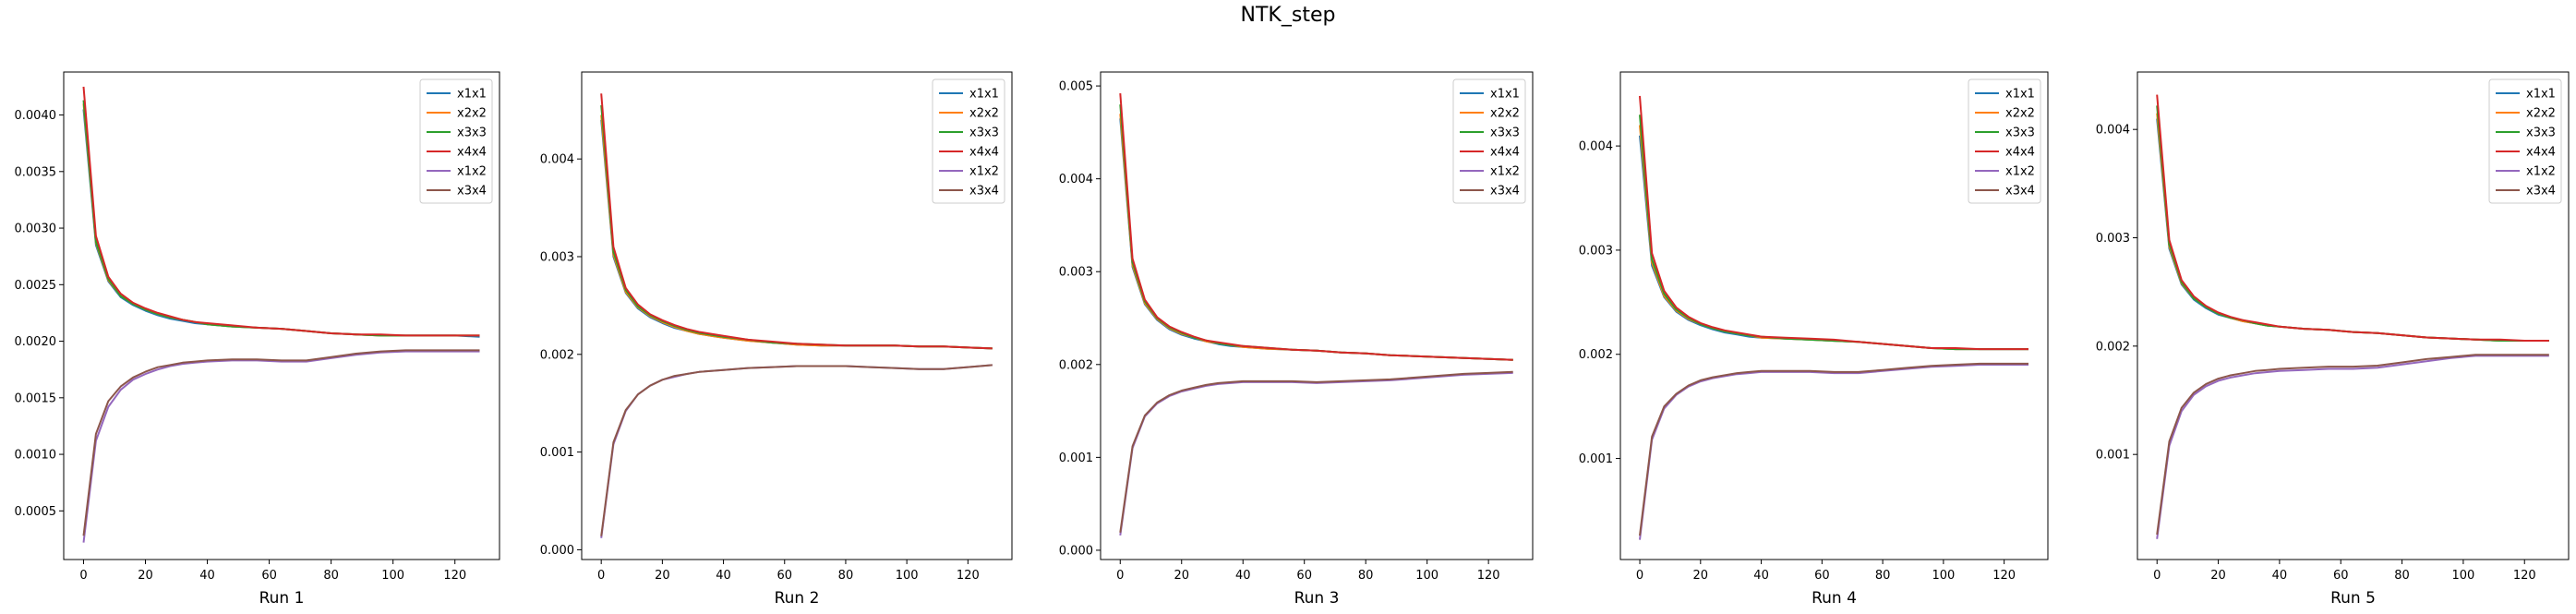 The width and height of the screenshot is (2576, 614). Describe the element at coordinates (1076, 87) in the screenshot. I see `y-tick-label: 0.005` at that location.